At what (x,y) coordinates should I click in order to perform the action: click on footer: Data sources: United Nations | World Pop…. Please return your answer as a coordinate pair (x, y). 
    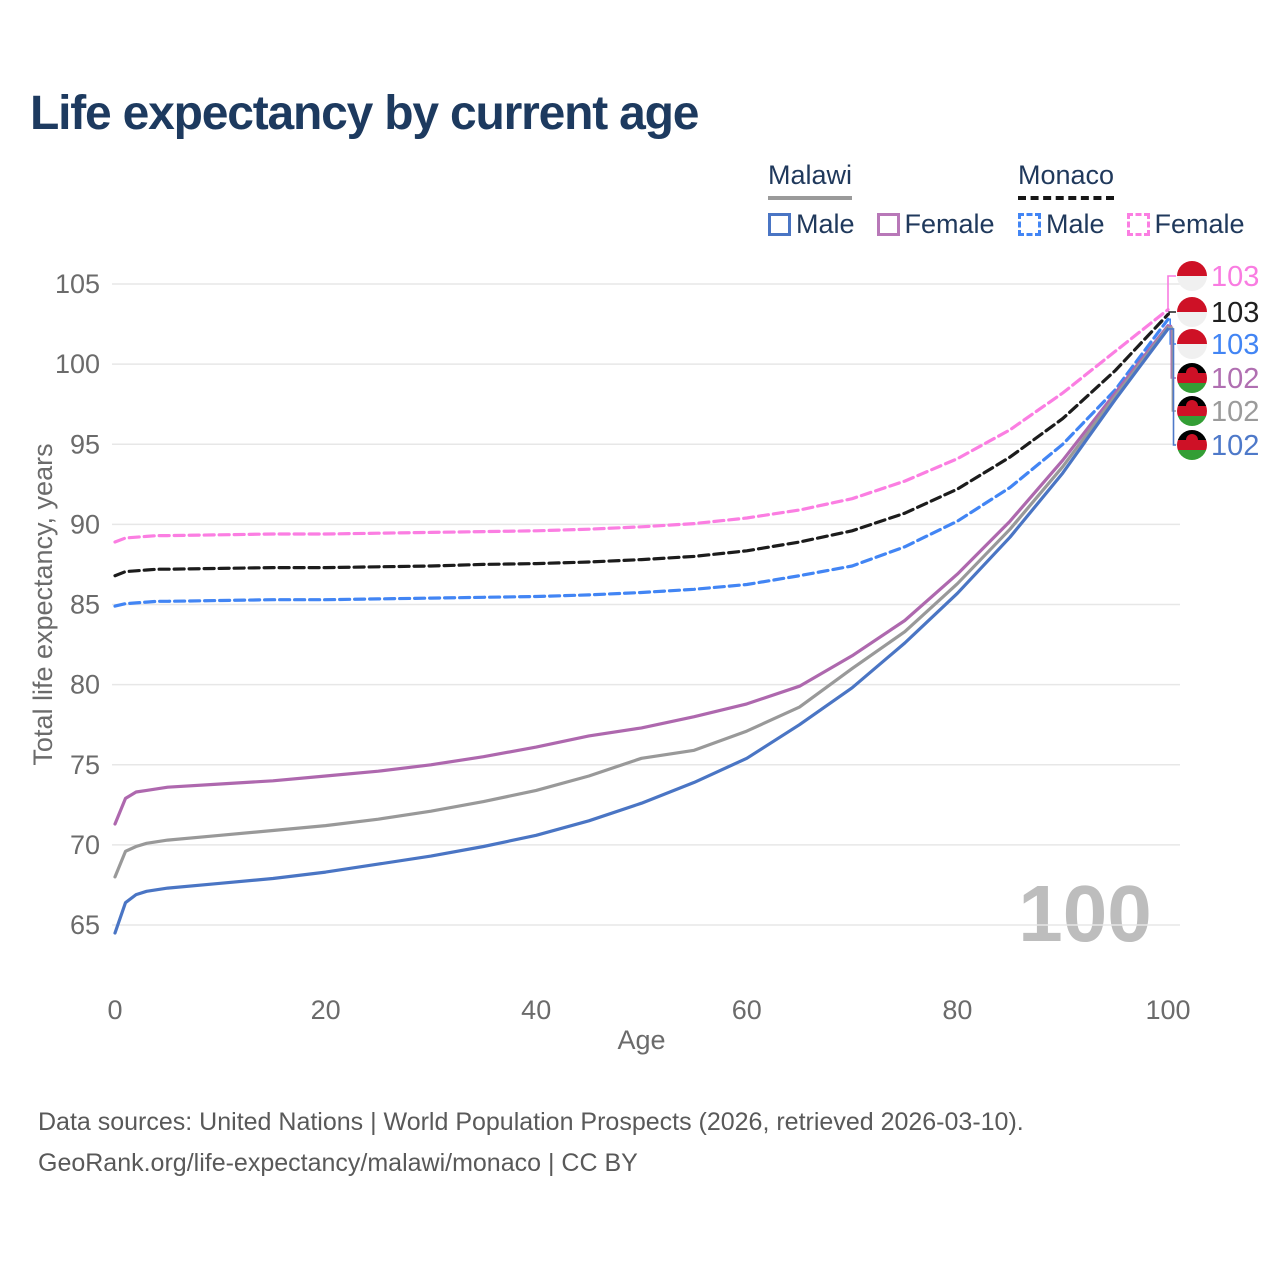
    Looking at the image, I should click on (531, 1143).